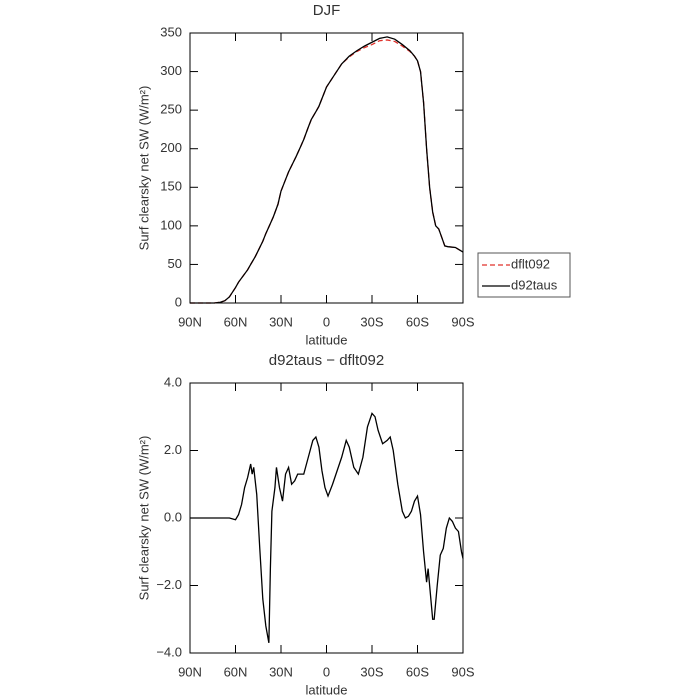 The height and width of the screenshot is (700, 700). I want to click on y-tick-label: 4.0, so click(173, 381).